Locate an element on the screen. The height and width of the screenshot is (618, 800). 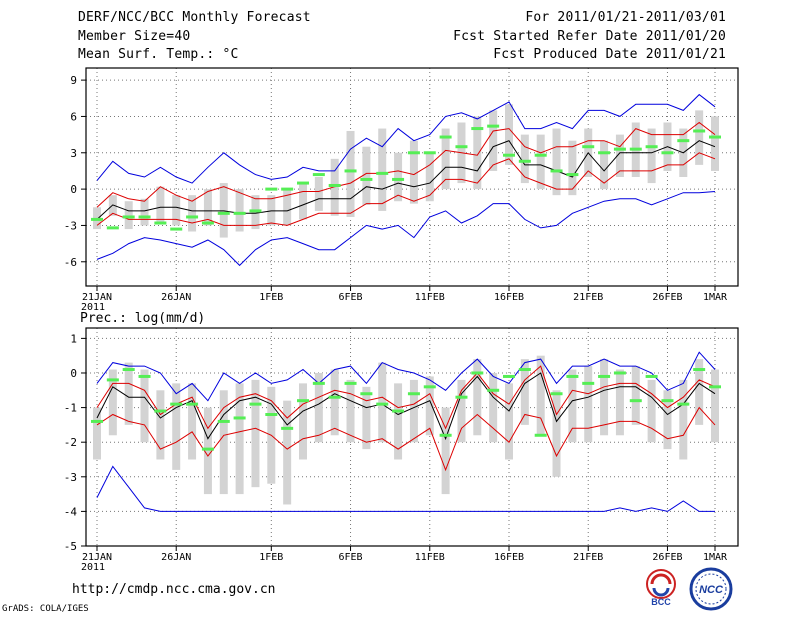
x-tick-label: 21FEB is located at coordinates (588, 297).